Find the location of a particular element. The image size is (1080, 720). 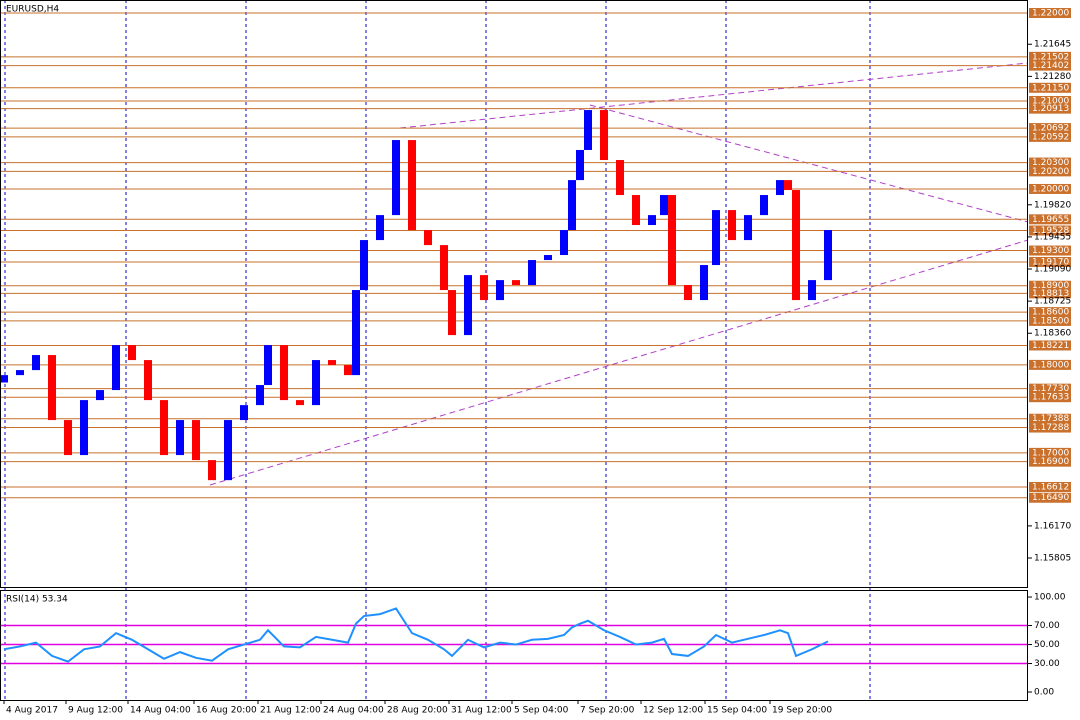

level-label: 1.21402 is located at coordinates (1050, 66).